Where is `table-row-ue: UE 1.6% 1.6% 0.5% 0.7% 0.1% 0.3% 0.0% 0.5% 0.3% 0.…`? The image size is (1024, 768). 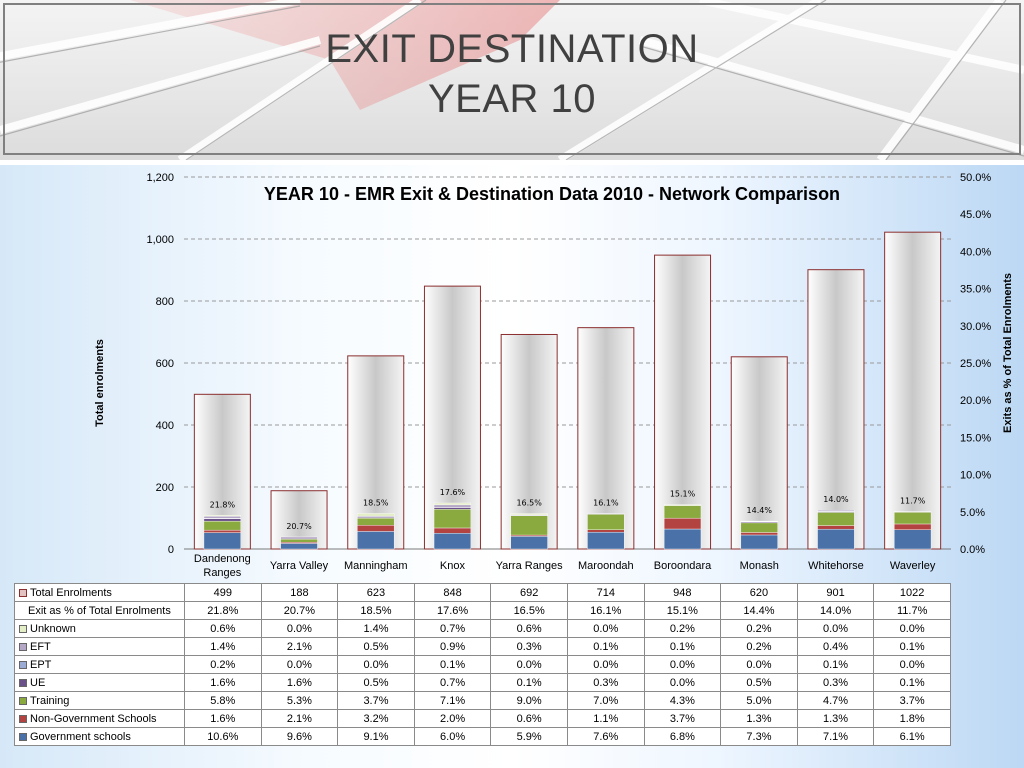
table-row-ue: UE 1.6% 1.6% 0.5% 0.7% 0.1% 0.3% 0.0% 0.5% 0.3% 0.… is located at coordinates (482, 682).